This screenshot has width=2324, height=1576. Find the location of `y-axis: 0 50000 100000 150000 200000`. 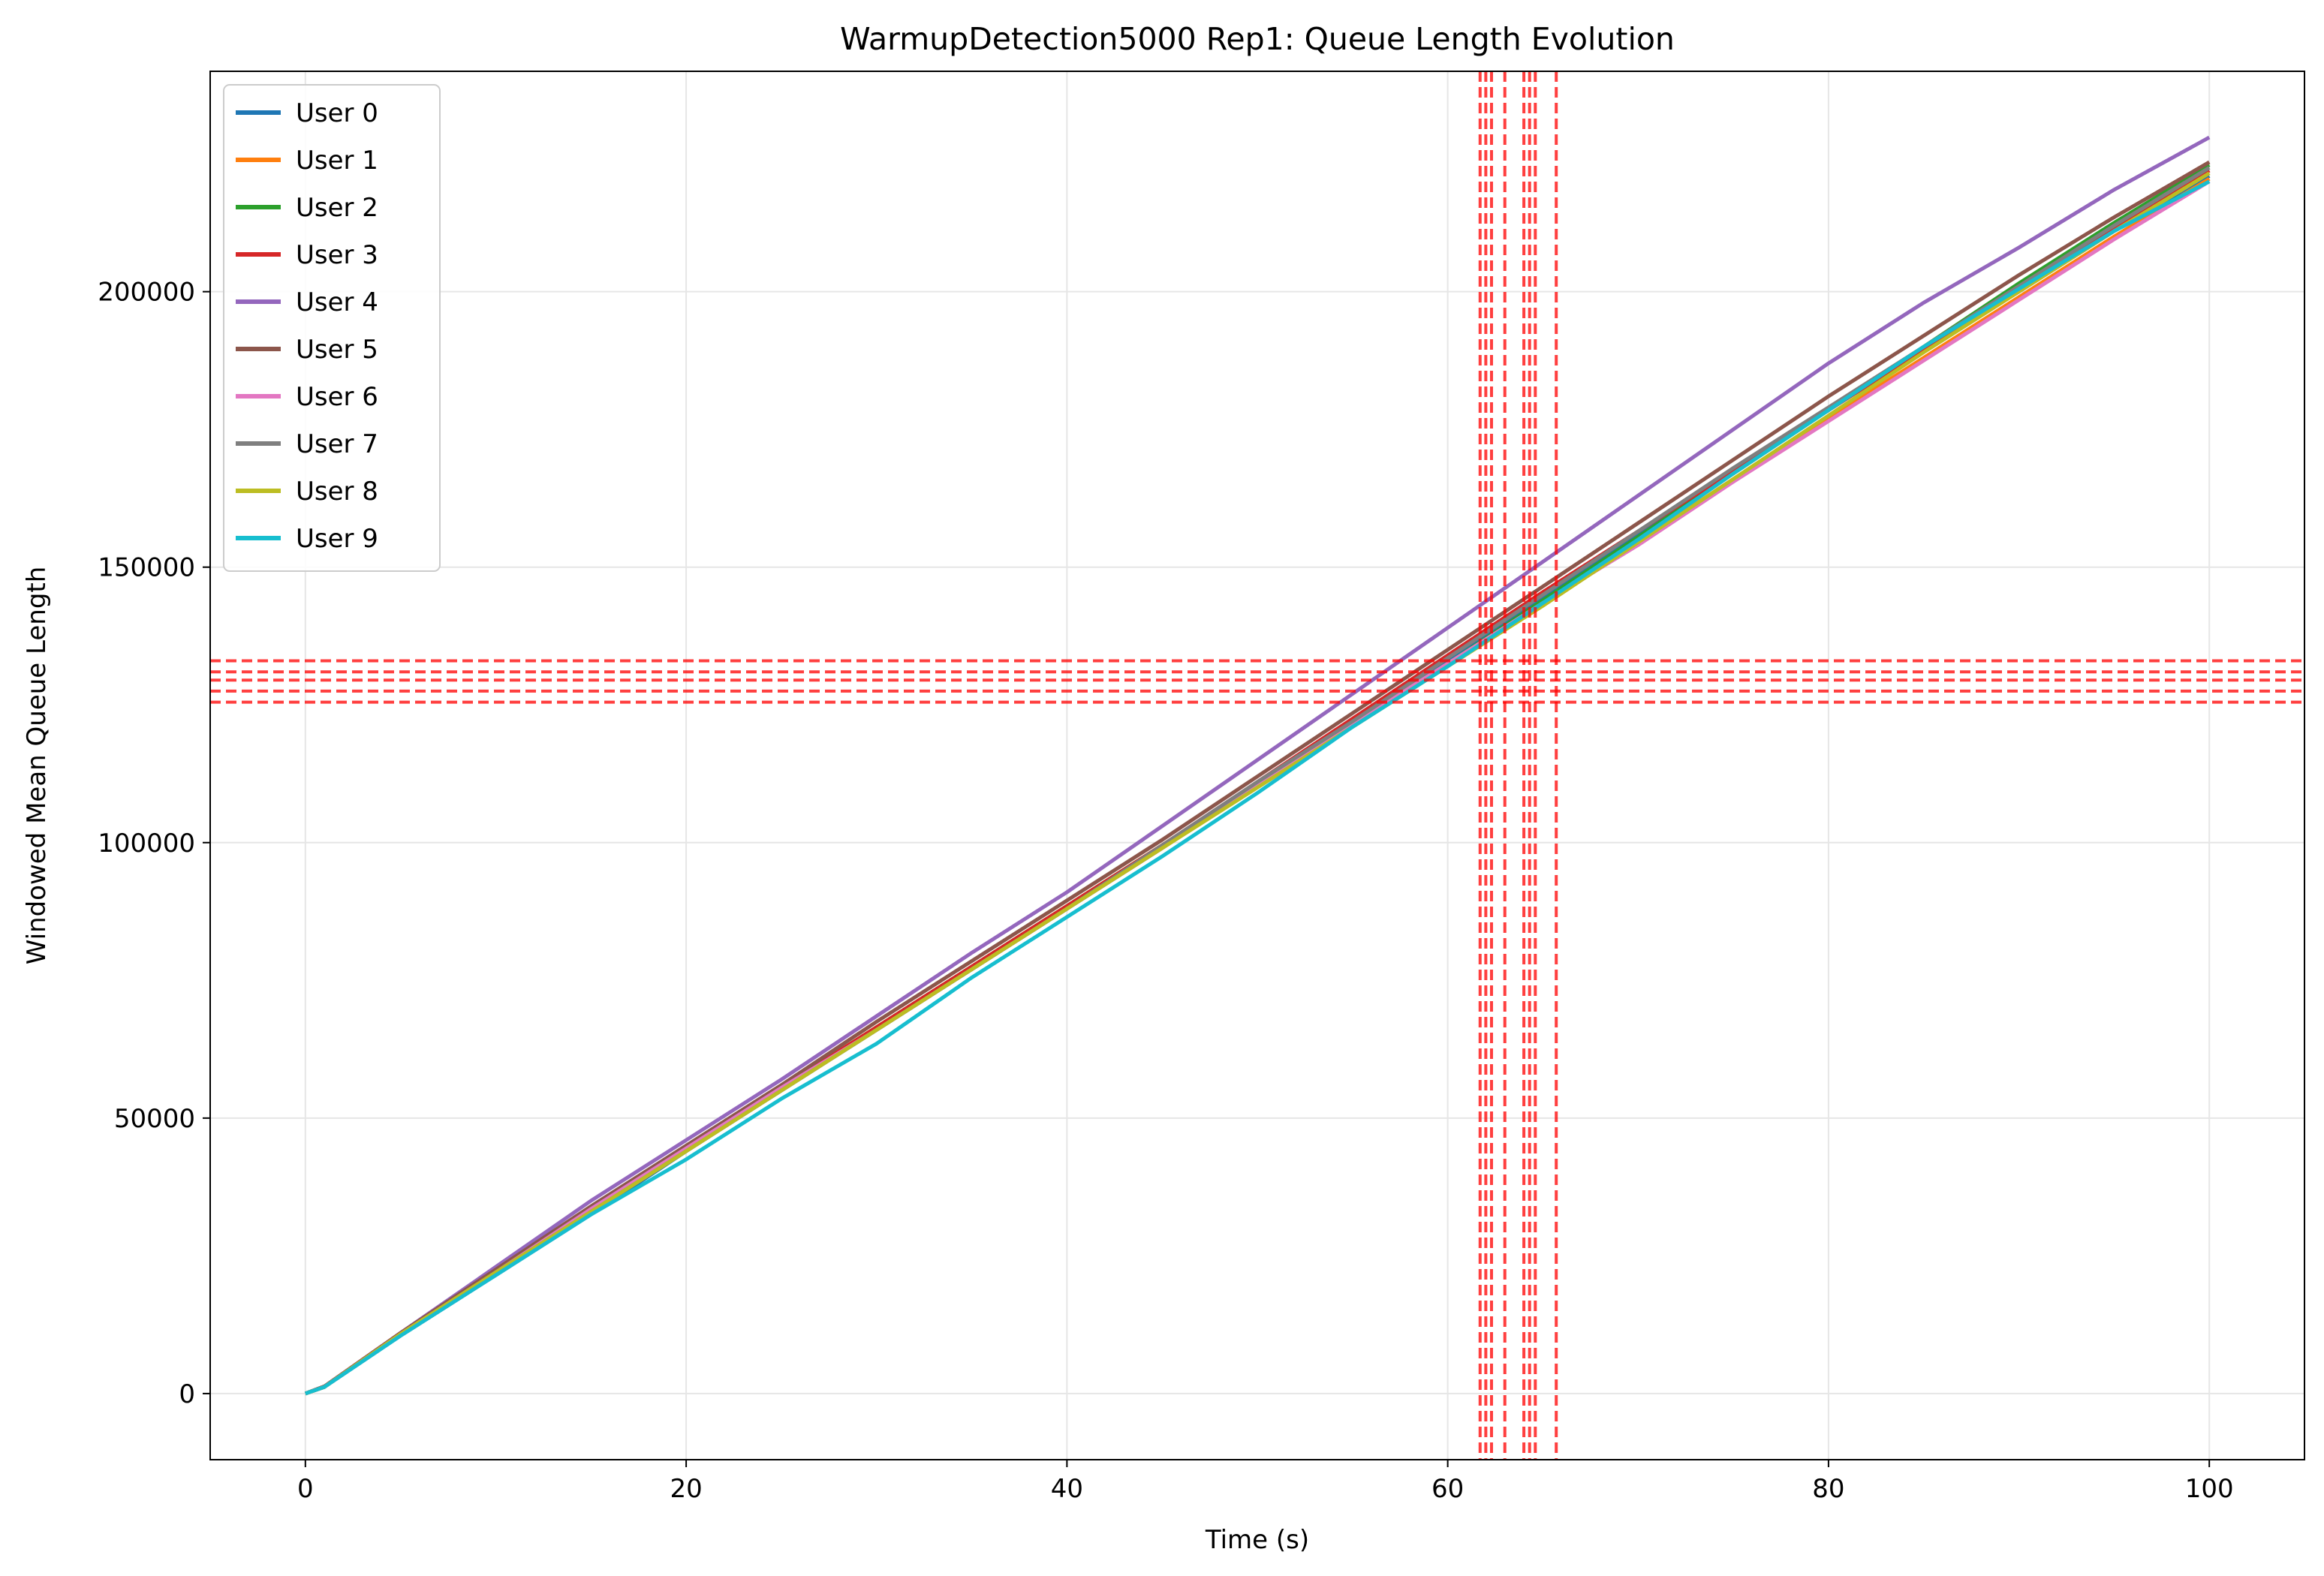

y-axis: 0 50000 100000 150000 200000 is located at coordinates (154, 844).